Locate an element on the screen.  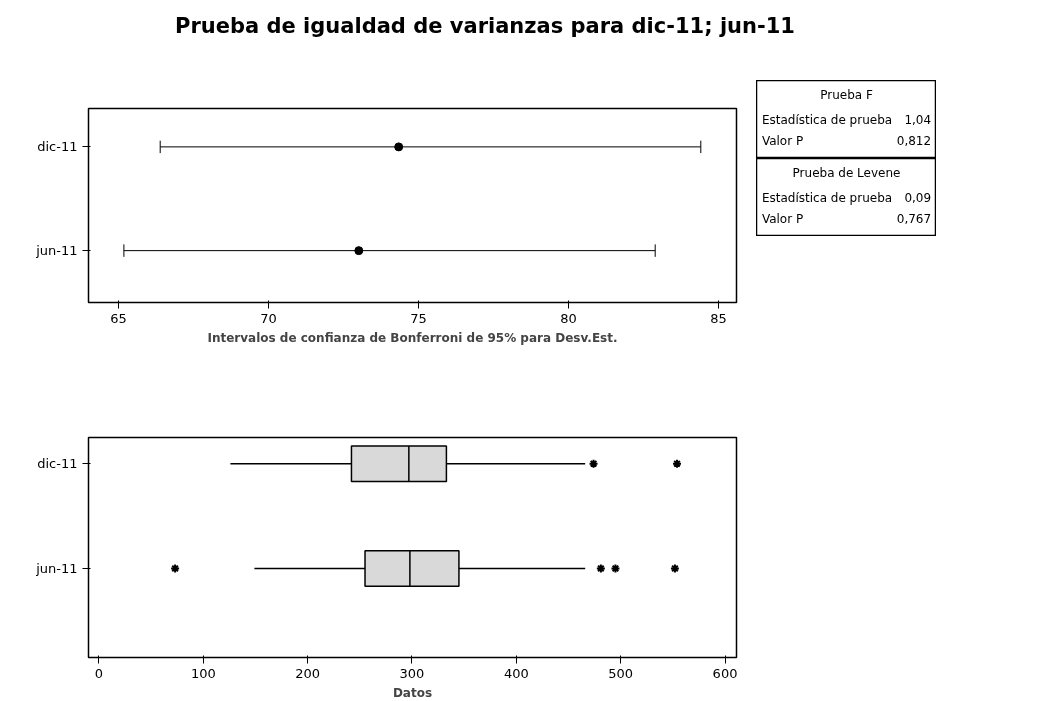
text: 0,09 is located at coordinates (918, 198).